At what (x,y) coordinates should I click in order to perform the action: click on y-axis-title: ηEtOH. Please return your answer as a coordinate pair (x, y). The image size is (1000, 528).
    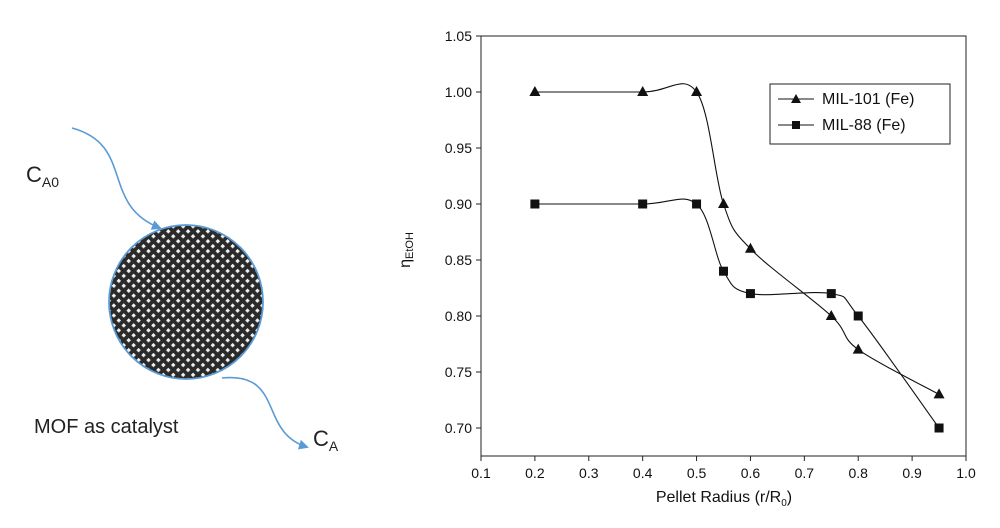
    Looking at the image, I should click on (406, 250).